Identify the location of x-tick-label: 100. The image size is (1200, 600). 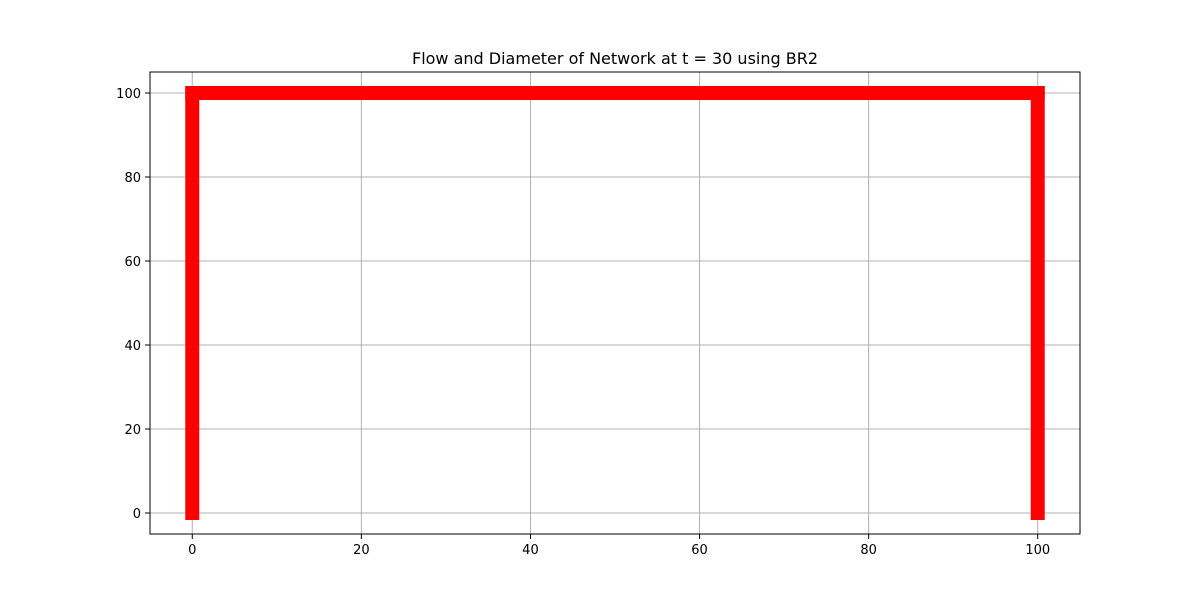
(1037, 550).